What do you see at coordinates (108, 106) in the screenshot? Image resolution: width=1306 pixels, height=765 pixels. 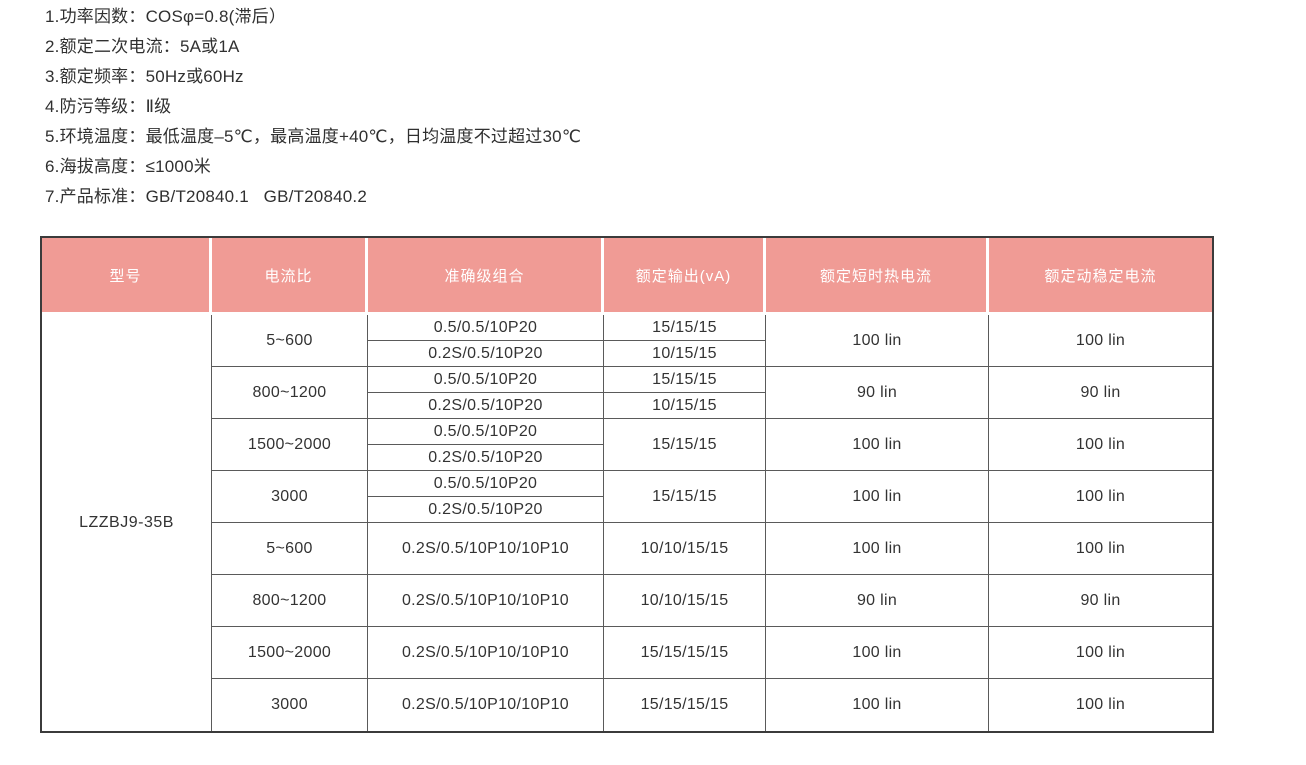 I see `spec-item-pollution-class: 4.防污等级：Ⅱ级` at bounding box center [108, 106].